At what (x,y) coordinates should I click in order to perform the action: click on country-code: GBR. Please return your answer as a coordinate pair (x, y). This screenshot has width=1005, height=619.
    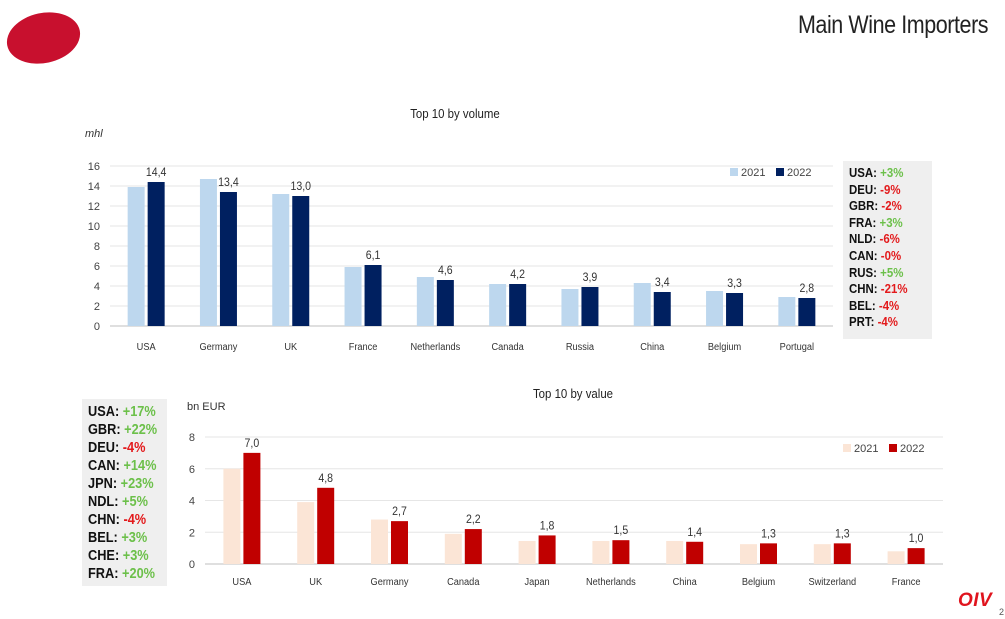
    Looking at the image, I should click on (862, 206).